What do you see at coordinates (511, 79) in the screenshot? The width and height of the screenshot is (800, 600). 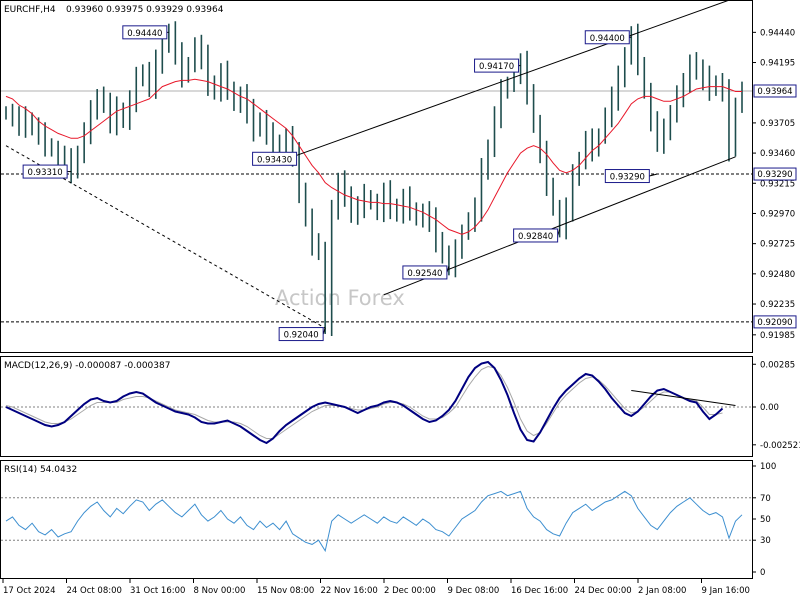 I see `channel-trendline` at bounding box center [511, 79].